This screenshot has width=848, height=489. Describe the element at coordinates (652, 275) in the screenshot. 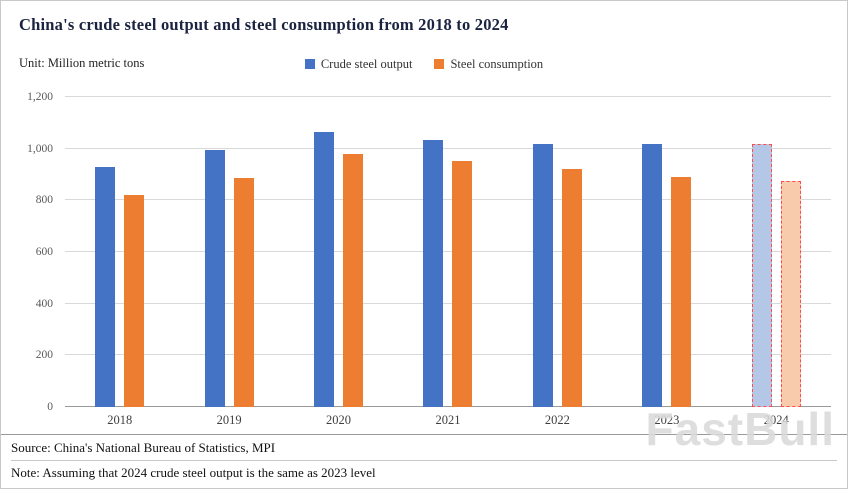

I see `bar-crude-steel-output-2023` at that location.